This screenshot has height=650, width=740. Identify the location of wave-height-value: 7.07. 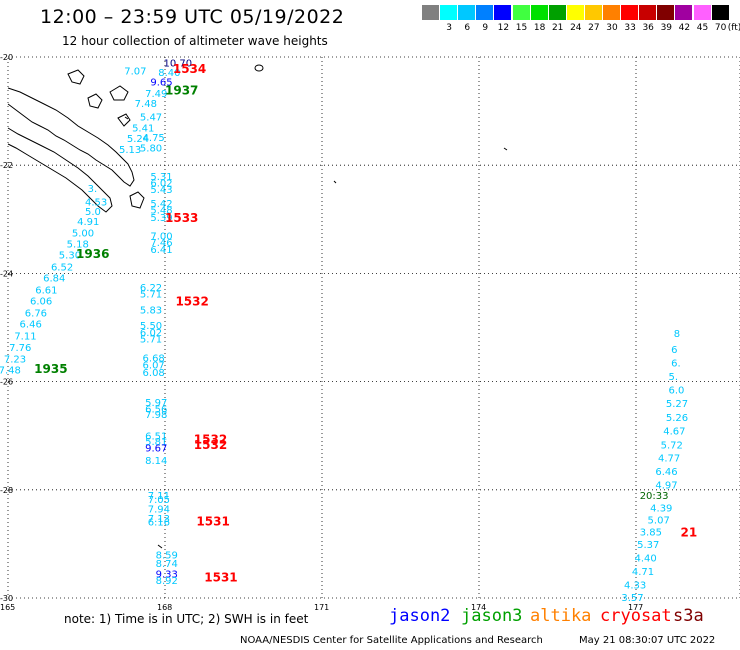
(135, 72).